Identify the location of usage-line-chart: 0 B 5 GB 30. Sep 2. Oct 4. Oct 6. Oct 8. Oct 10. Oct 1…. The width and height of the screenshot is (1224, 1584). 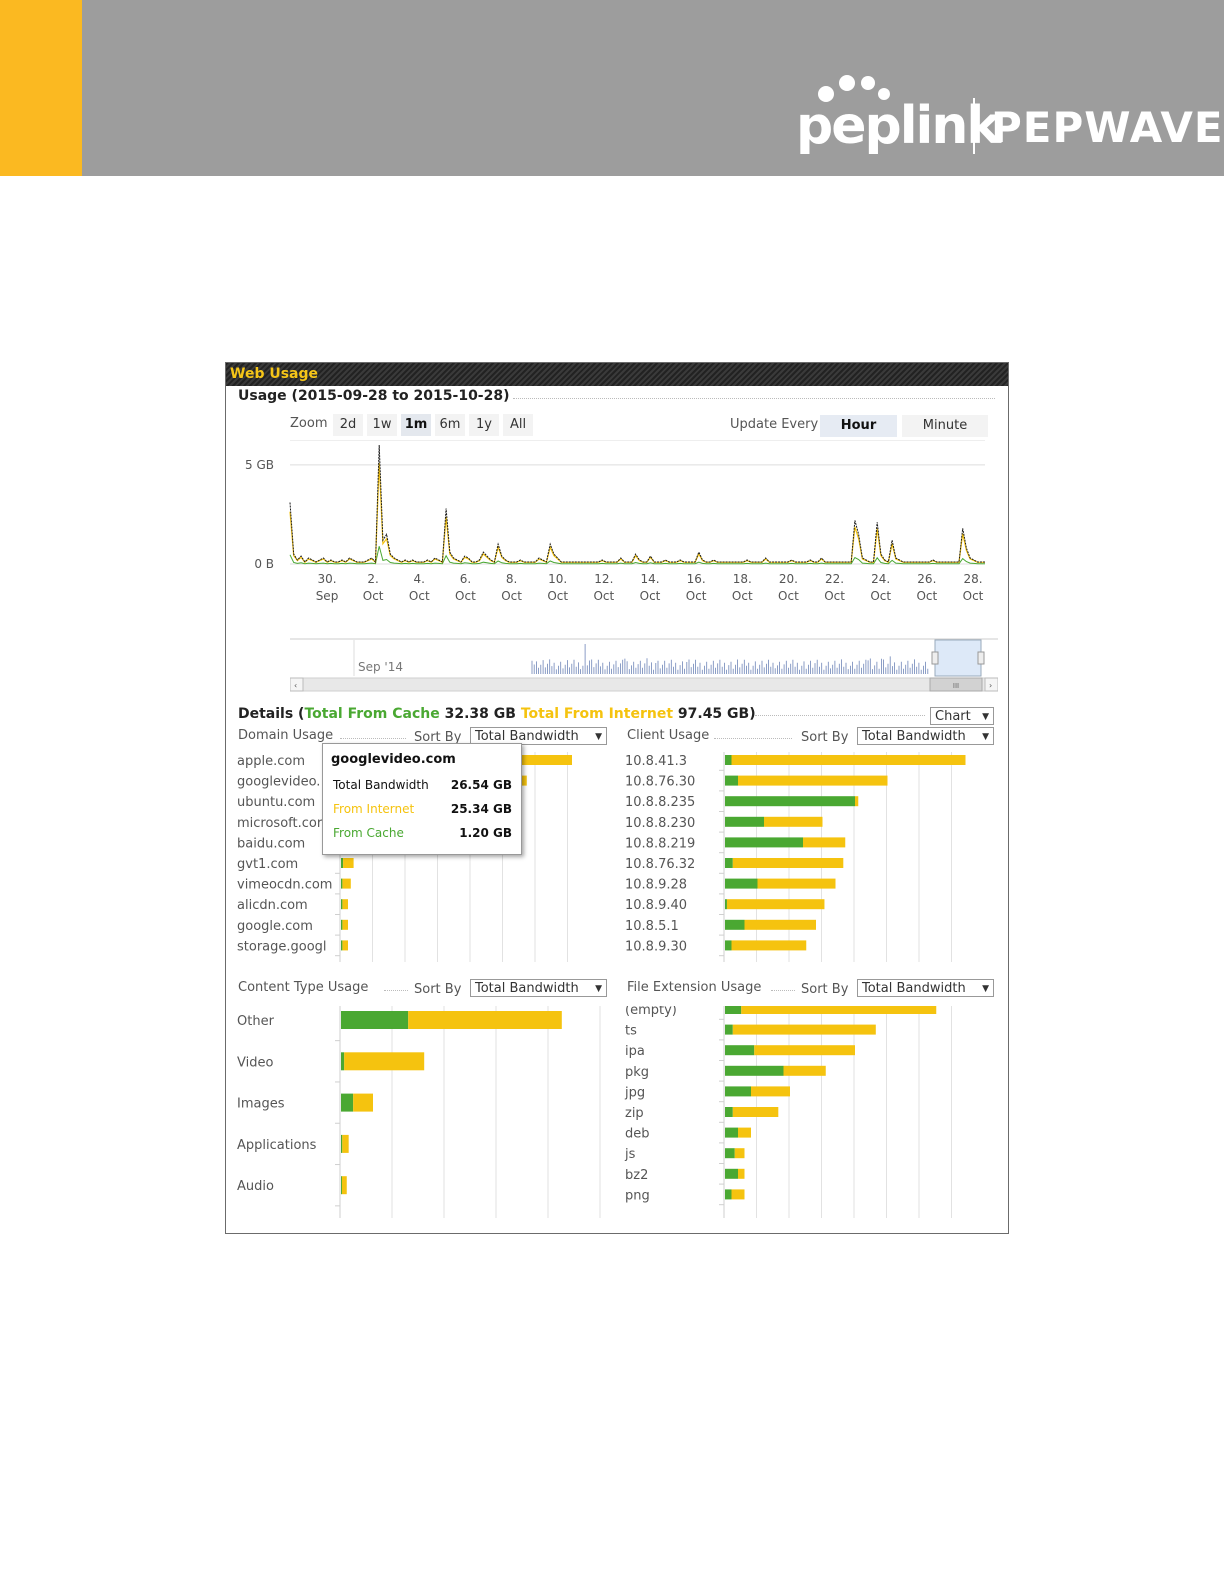
(620, 528).